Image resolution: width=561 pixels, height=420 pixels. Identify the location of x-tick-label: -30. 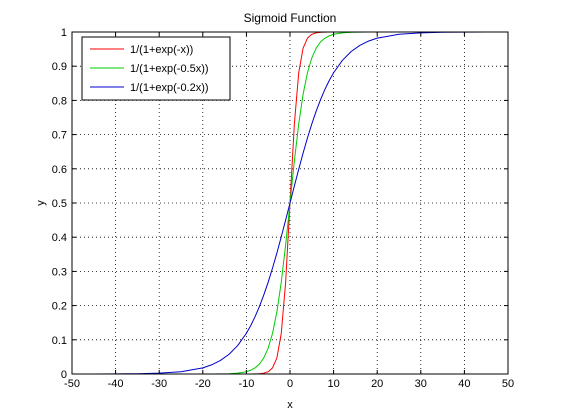
(159, 384).